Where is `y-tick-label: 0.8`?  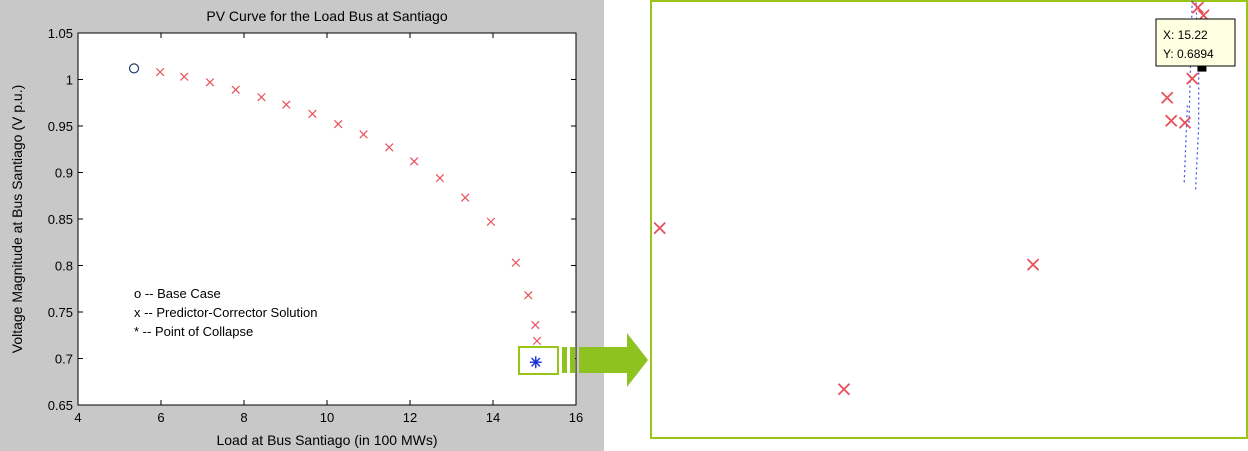 y-tick-label: 0.8 is located at coordinates (64, 266).